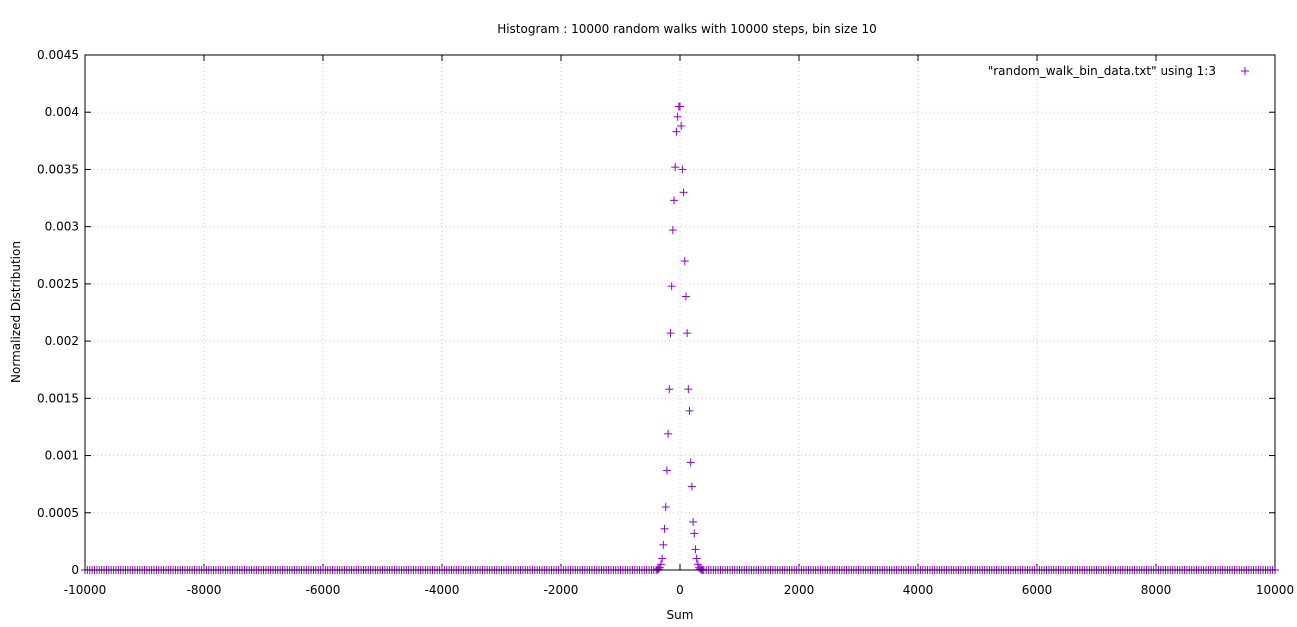 The image size is (1297, 627). I want to click on x-tick-label: -2000, so click(561, 590).